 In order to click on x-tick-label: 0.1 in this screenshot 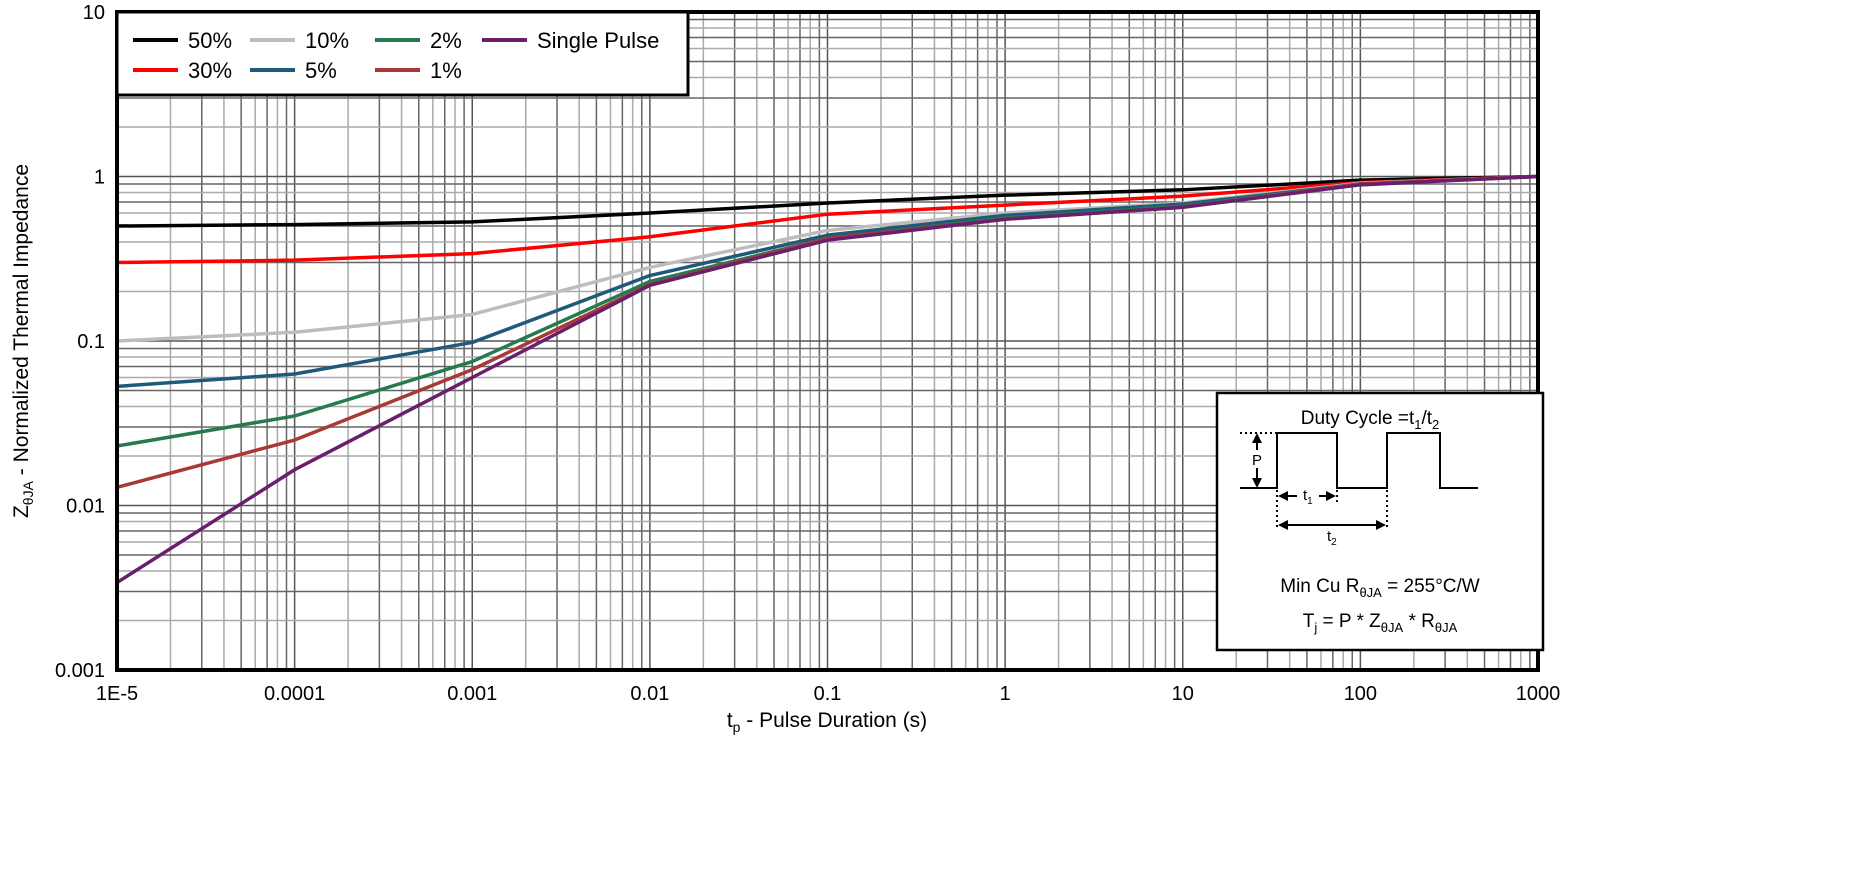, I will do `click(828, 694)`.